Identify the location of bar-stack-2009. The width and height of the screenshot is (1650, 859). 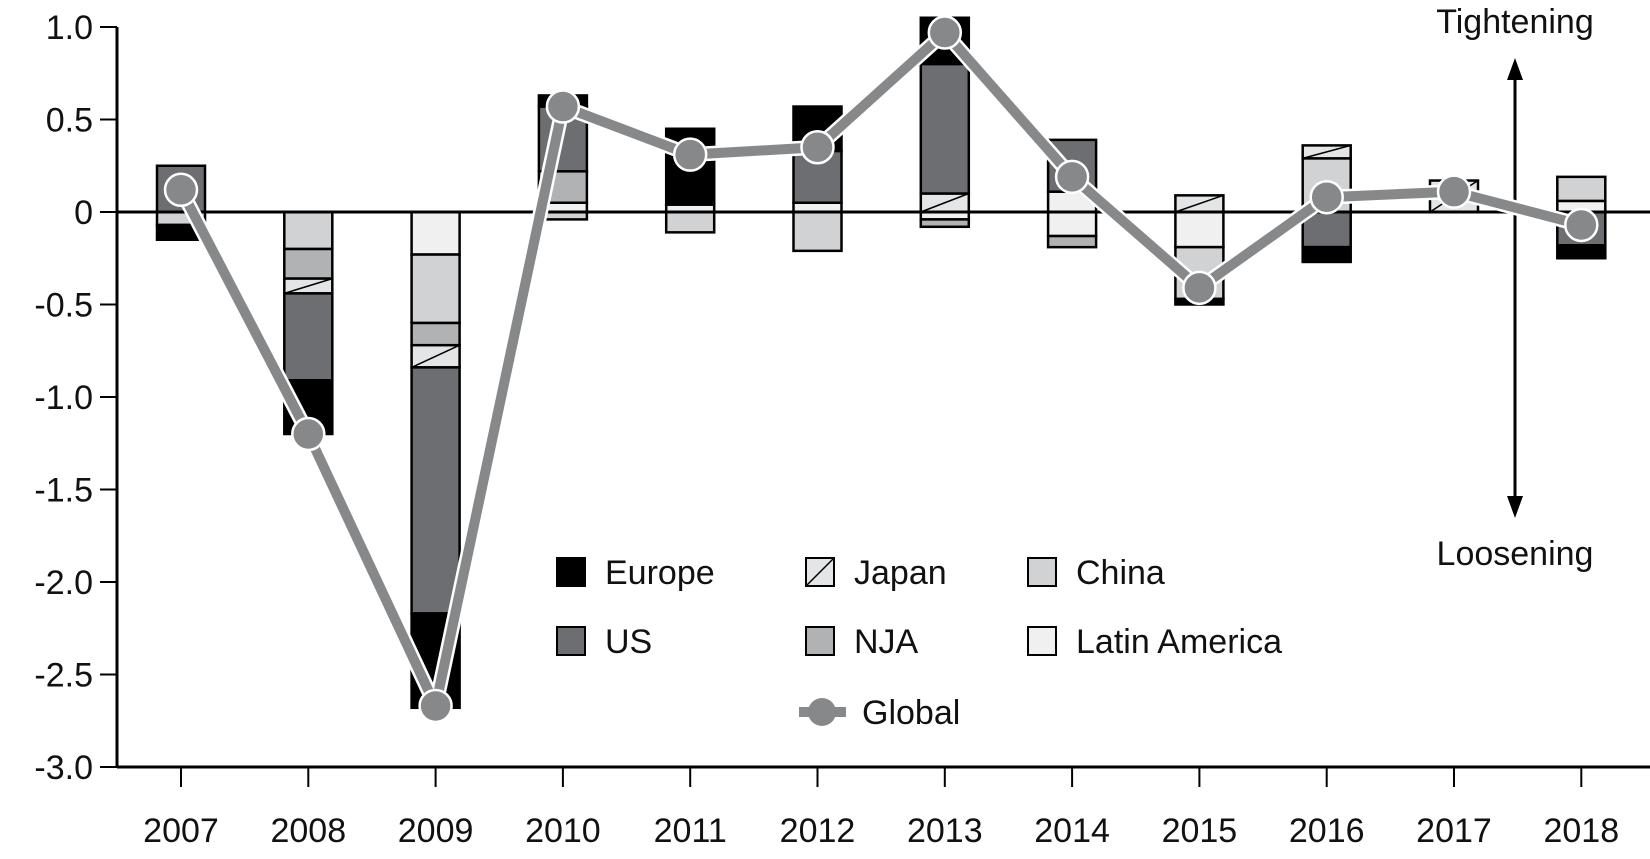
(435, 460).